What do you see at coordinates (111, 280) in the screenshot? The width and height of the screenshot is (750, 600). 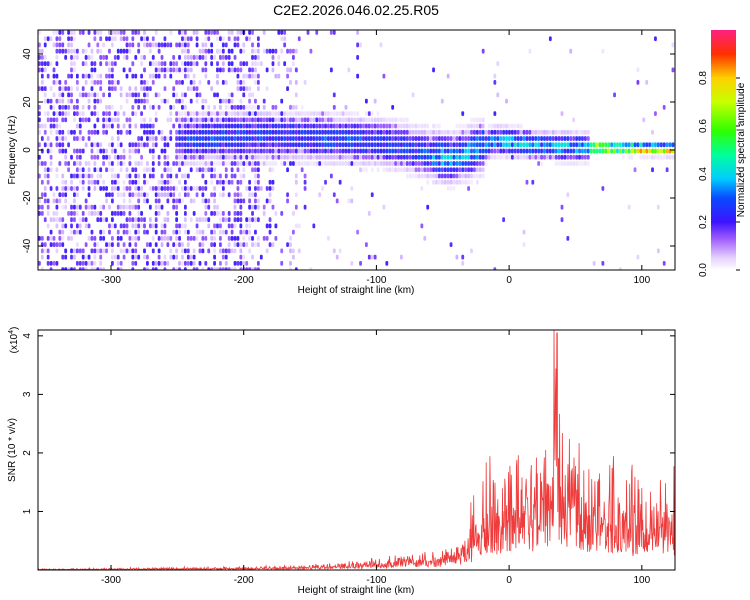 I see `spectrogram-x-tick-label: -300` at bounding box center [111, 280].